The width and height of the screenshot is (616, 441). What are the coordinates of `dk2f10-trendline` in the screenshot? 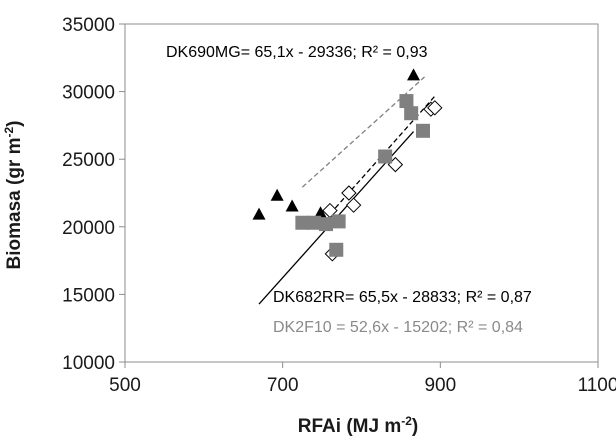 It's located at (363, 132).